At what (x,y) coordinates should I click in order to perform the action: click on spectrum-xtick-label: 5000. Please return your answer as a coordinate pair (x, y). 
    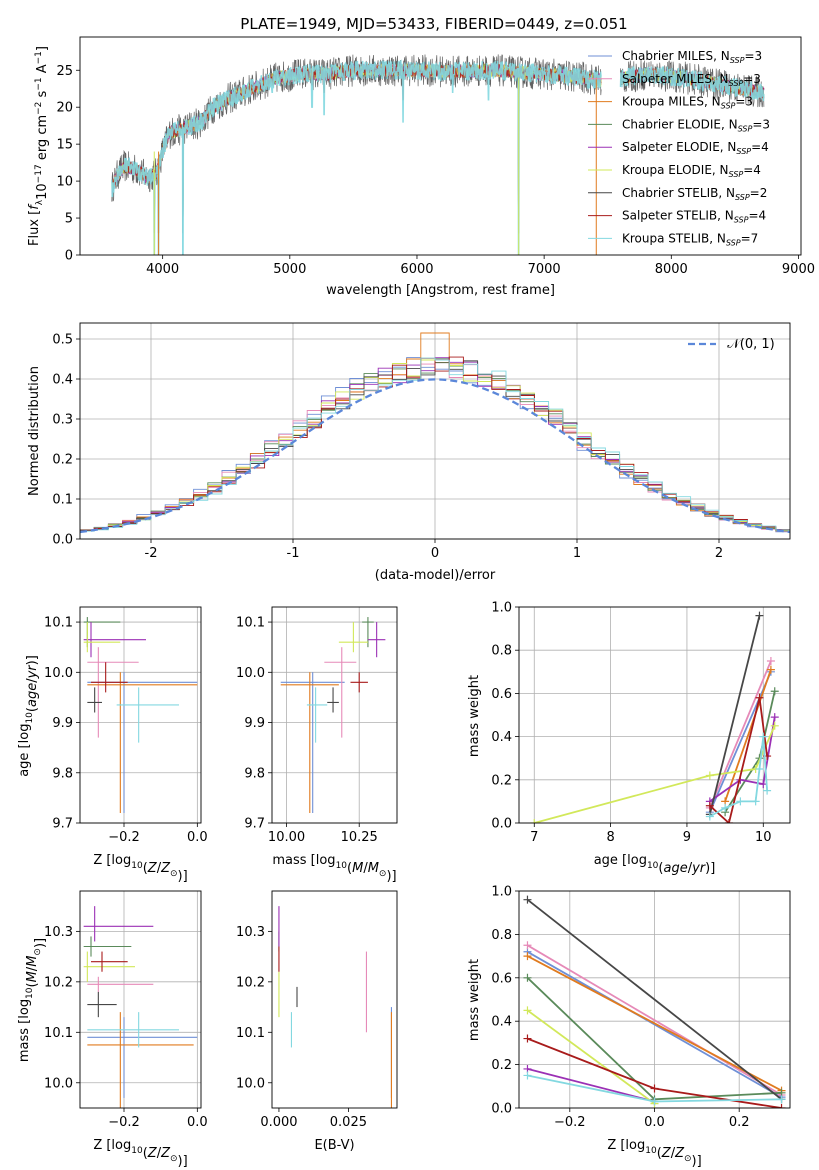
    Looking at the image, I should click on (289, 269).